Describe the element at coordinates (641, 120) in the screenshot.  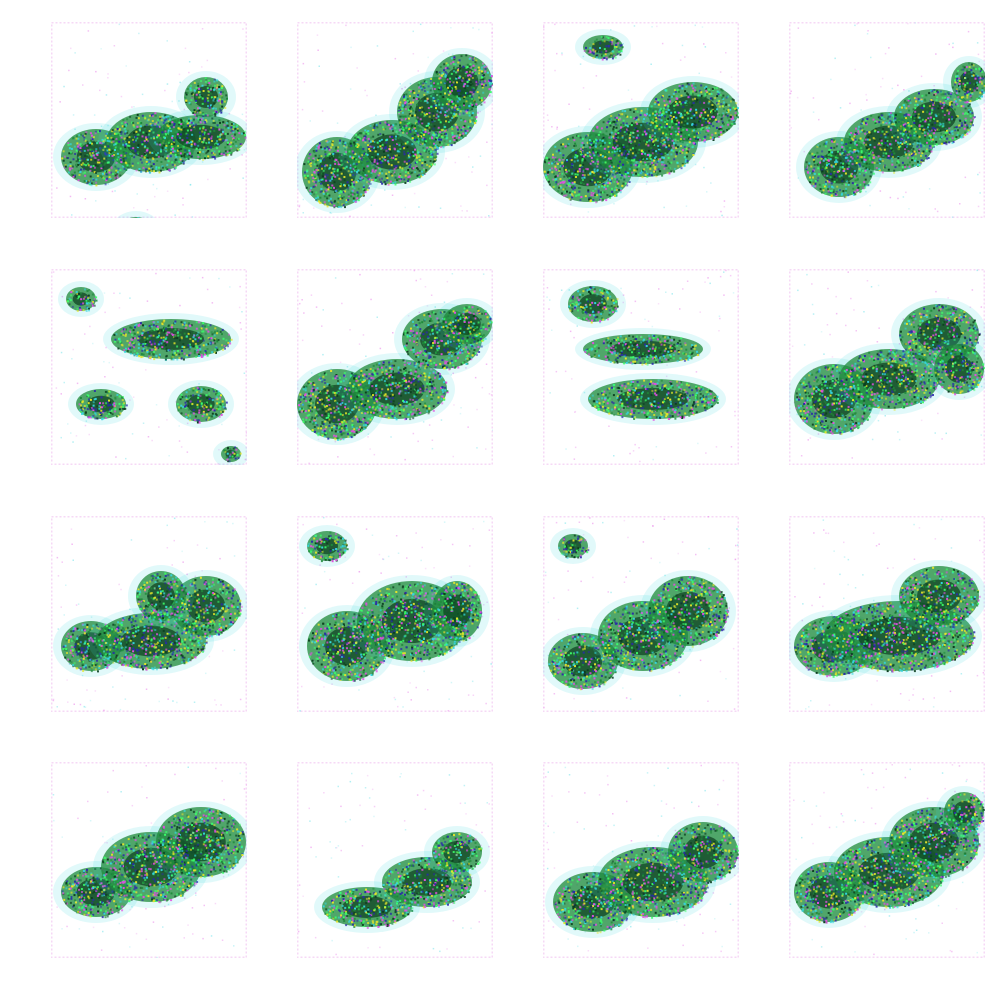
I see `generated-sample-tile` at that location.